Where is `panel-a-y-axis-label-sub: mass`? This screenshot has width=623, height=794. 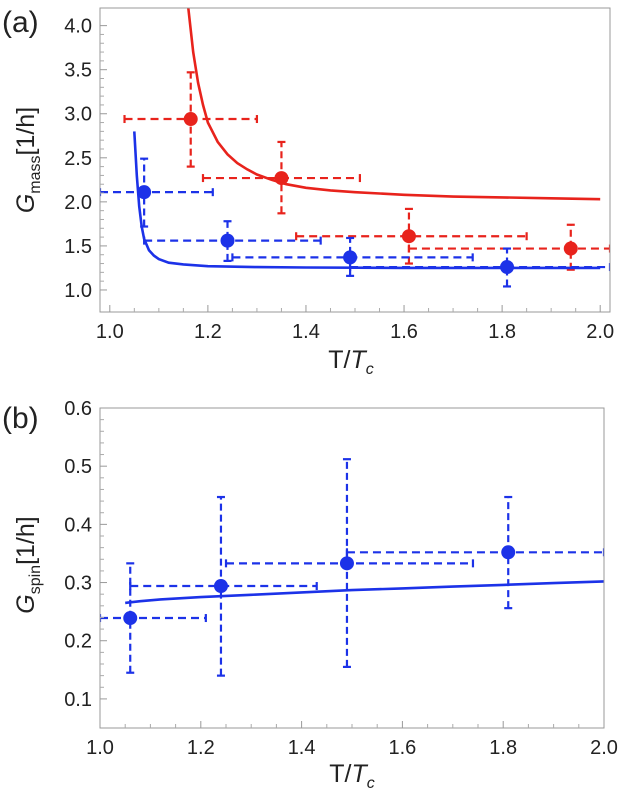
panel-a-y-axis-label-sub: mass is located at coordinates (35, 174).